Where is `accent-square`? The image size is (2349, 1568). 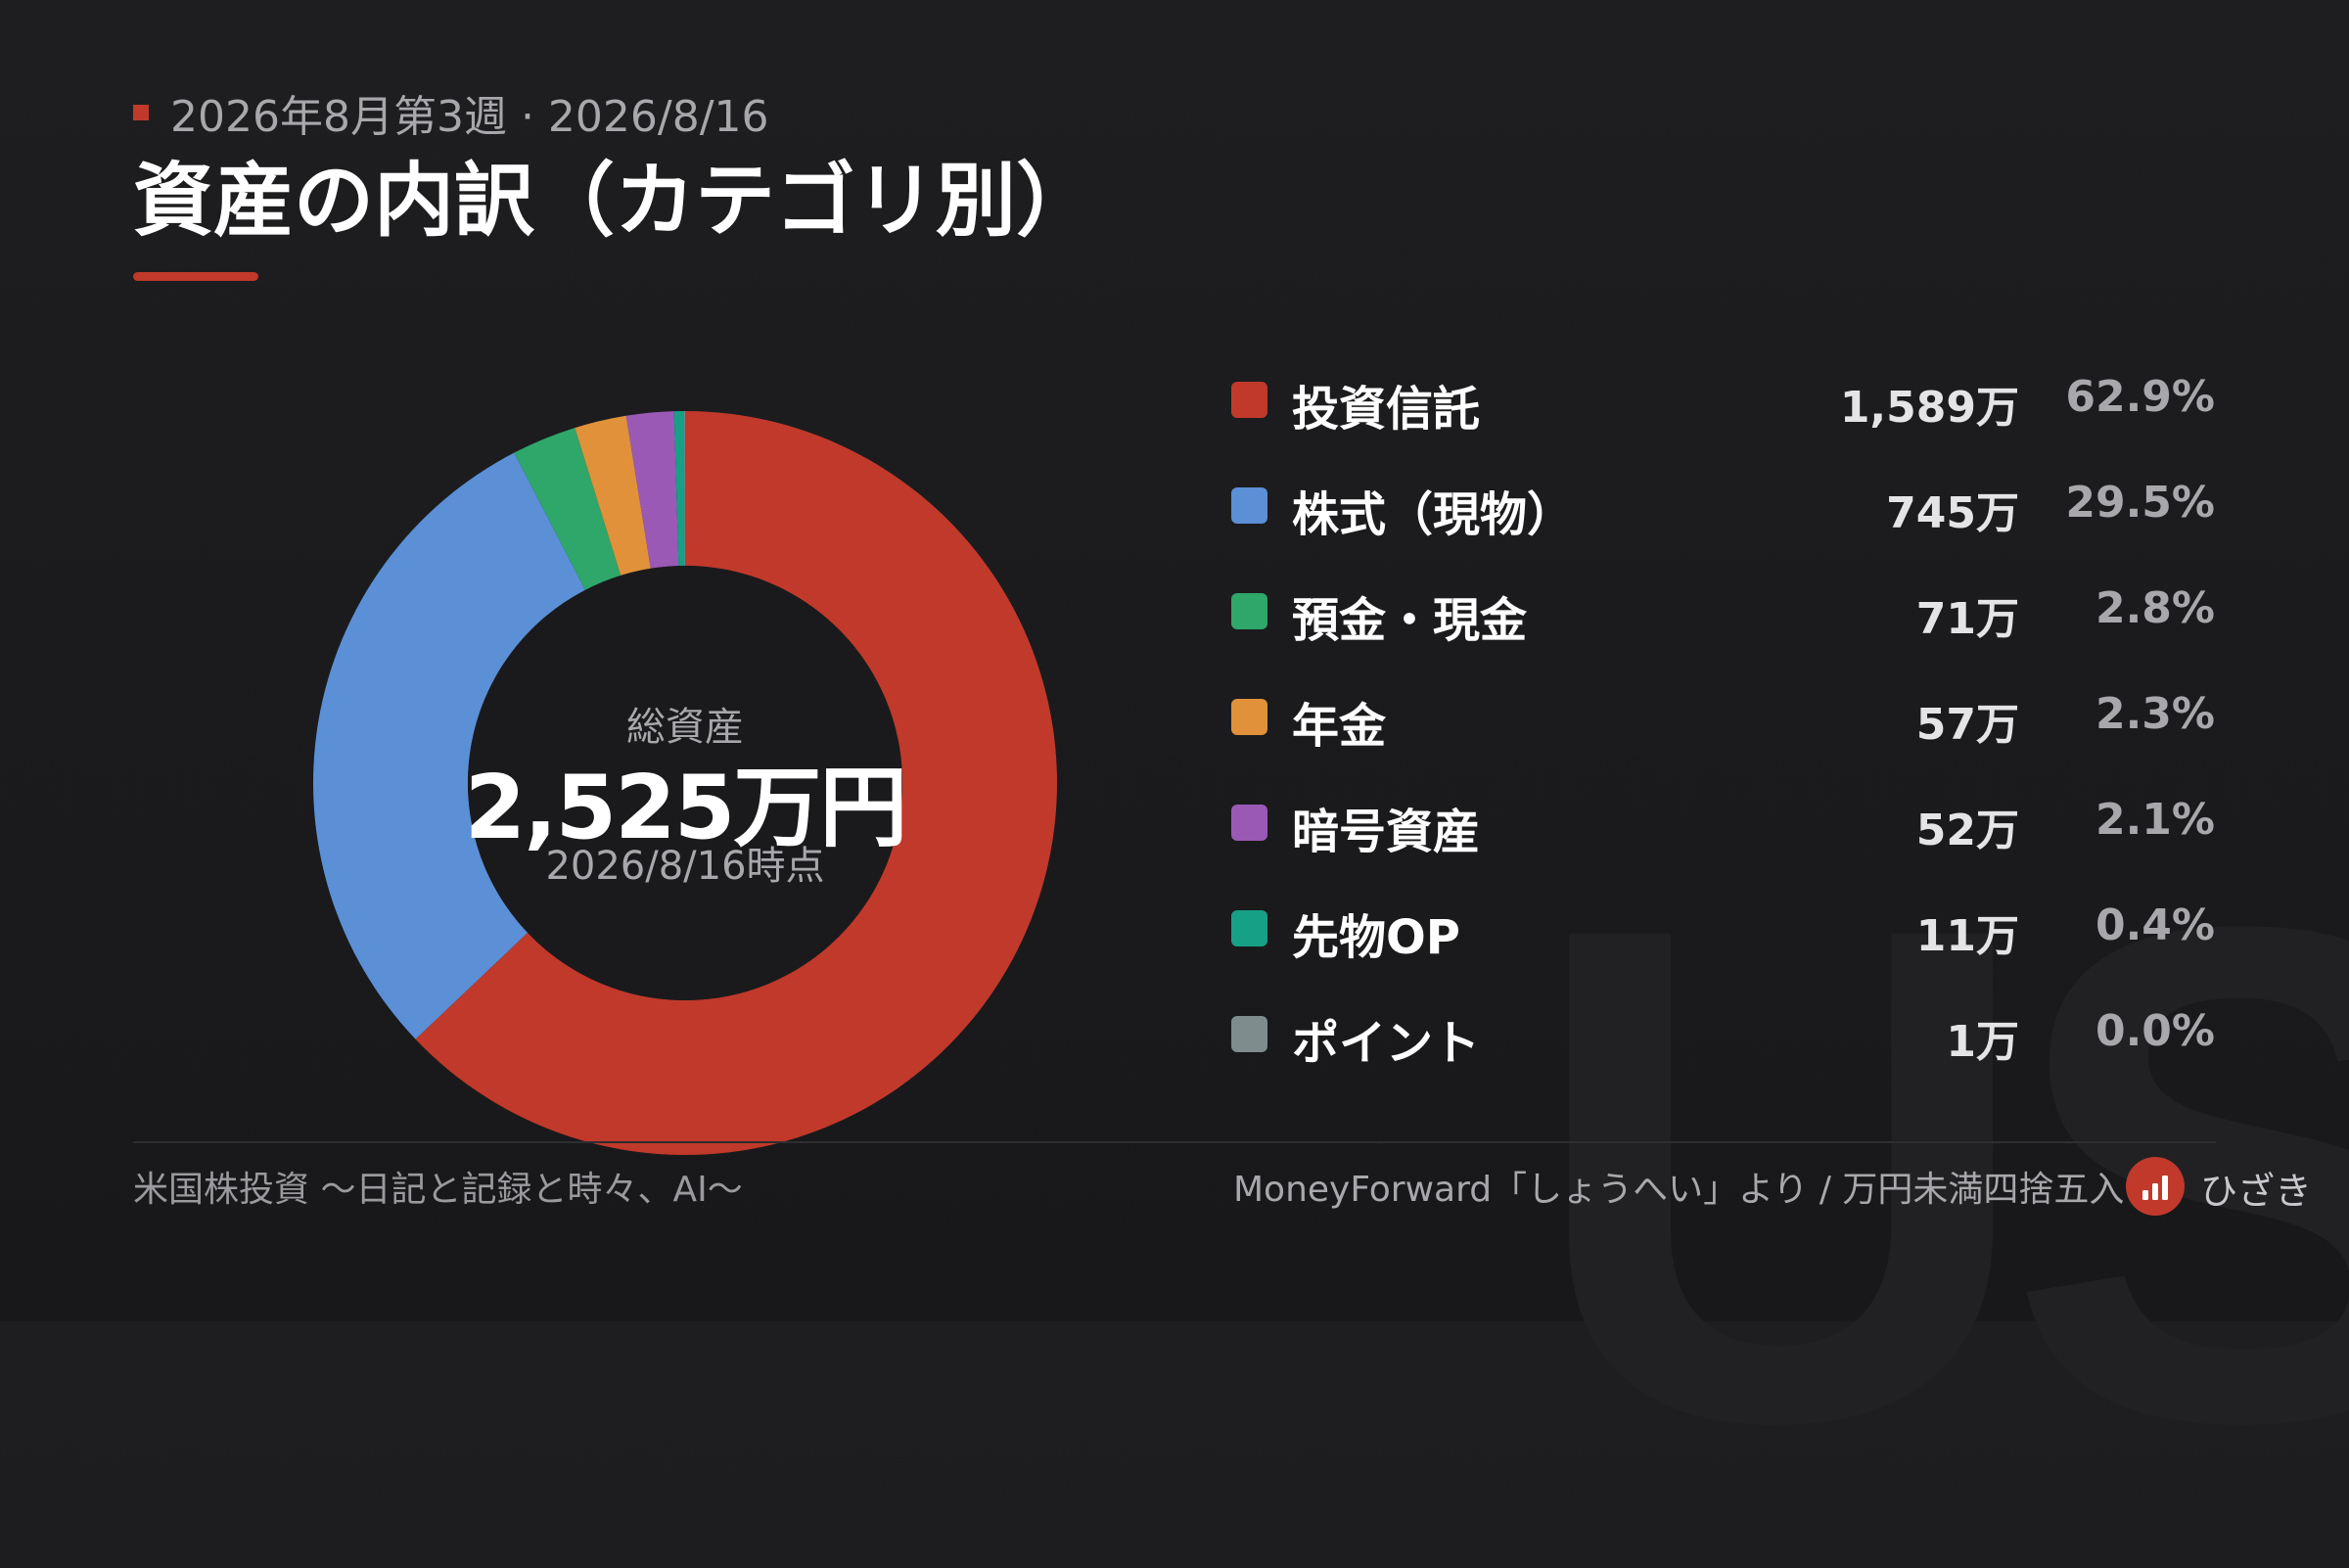
accent-square is located at coordinates (141, 112).